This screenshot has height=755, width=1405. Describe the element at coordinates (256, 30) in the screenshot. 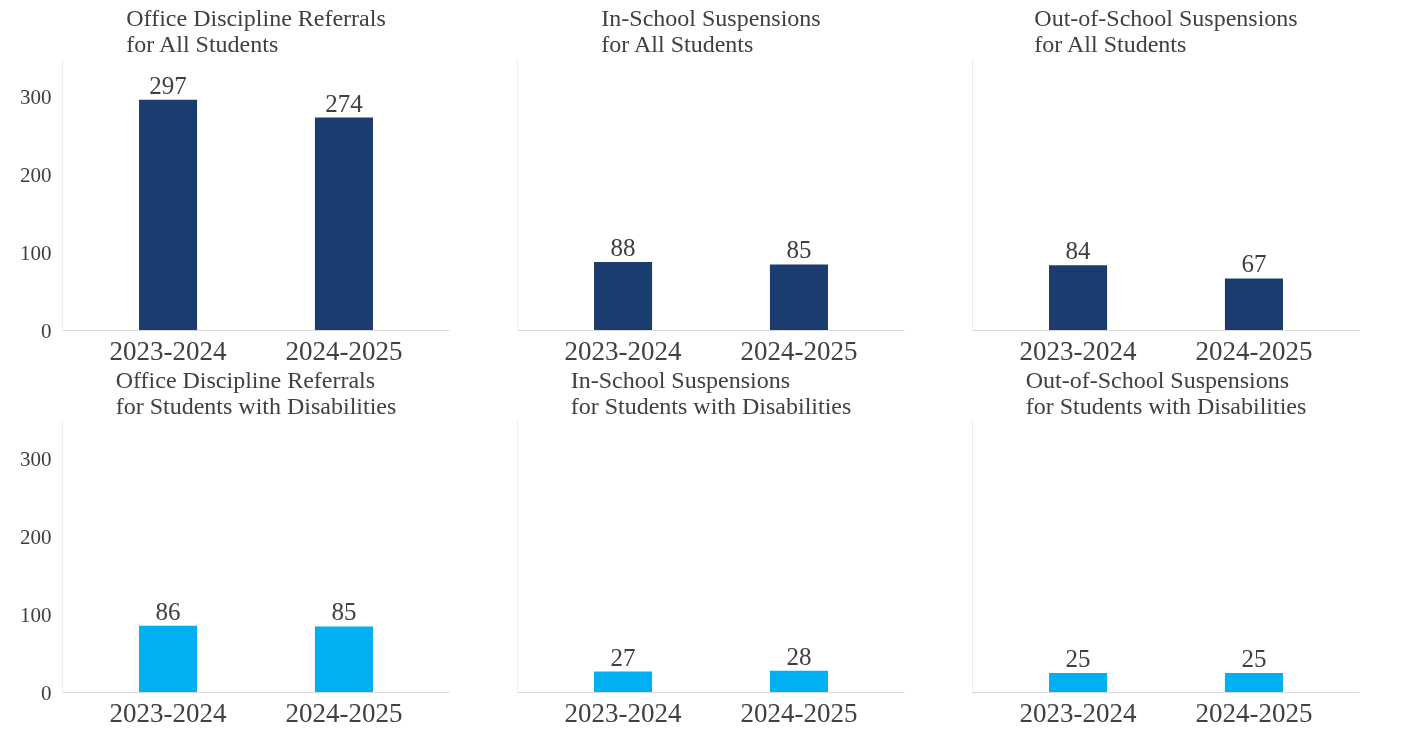

I see `chart-title: Office Discipline Referrals for All Students` at that location.